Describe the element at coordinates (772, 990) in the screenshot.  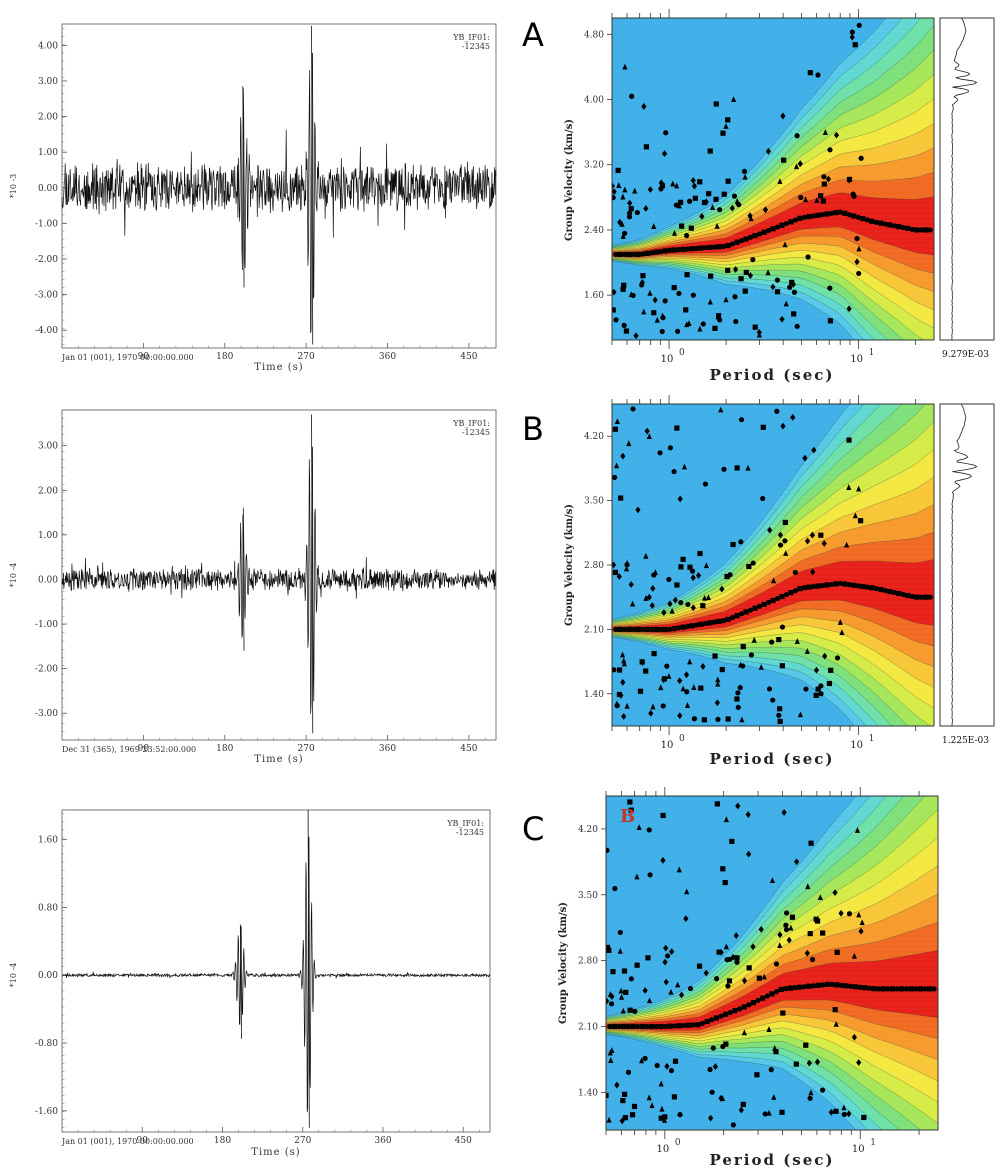
I see `energy-band` at that location.